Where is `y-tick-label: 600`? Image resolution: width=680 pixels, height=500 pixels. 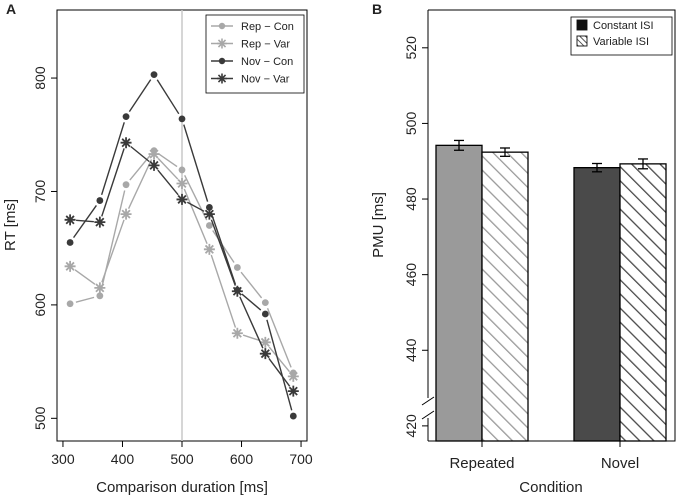 y-tick-label: 600 is located at coordinates (40, 305).